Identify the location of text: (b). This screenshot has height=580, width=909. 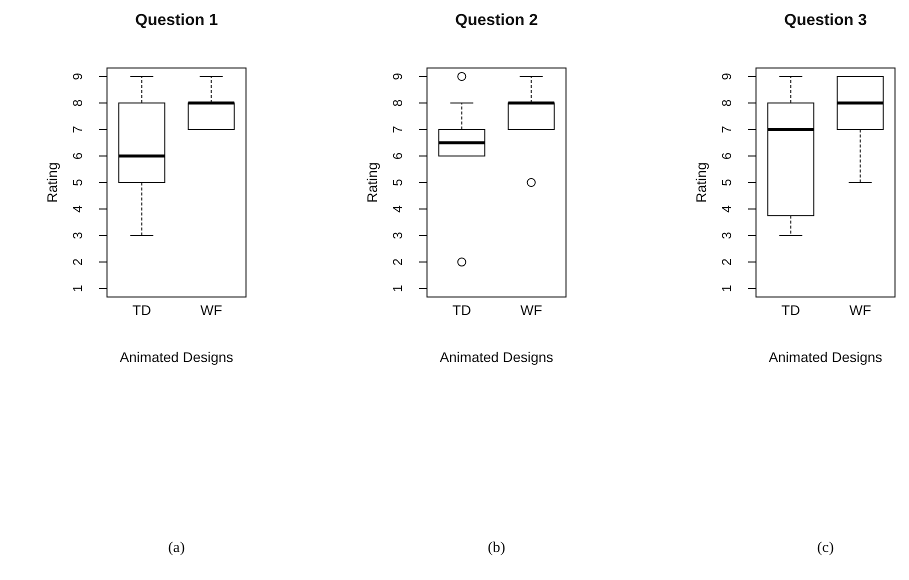
(497, 548).